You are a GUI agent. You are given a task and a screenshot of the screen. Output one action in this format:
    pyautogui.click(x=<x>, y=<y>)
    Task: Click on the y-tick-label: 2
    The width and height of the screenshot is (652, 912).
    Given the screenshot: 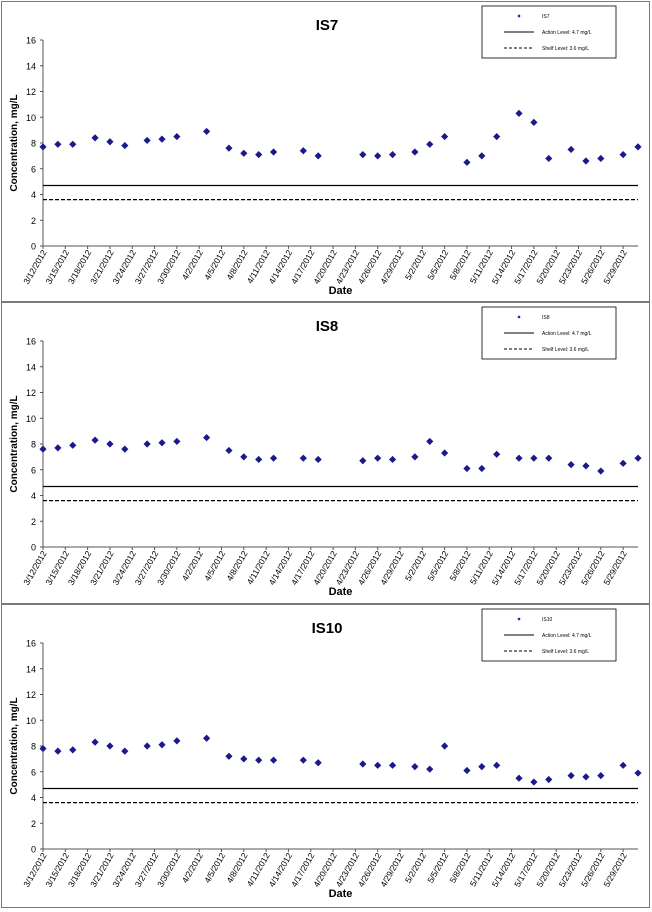 What is the action you would take?
    pyautogui.click(x=33, y=221)
    